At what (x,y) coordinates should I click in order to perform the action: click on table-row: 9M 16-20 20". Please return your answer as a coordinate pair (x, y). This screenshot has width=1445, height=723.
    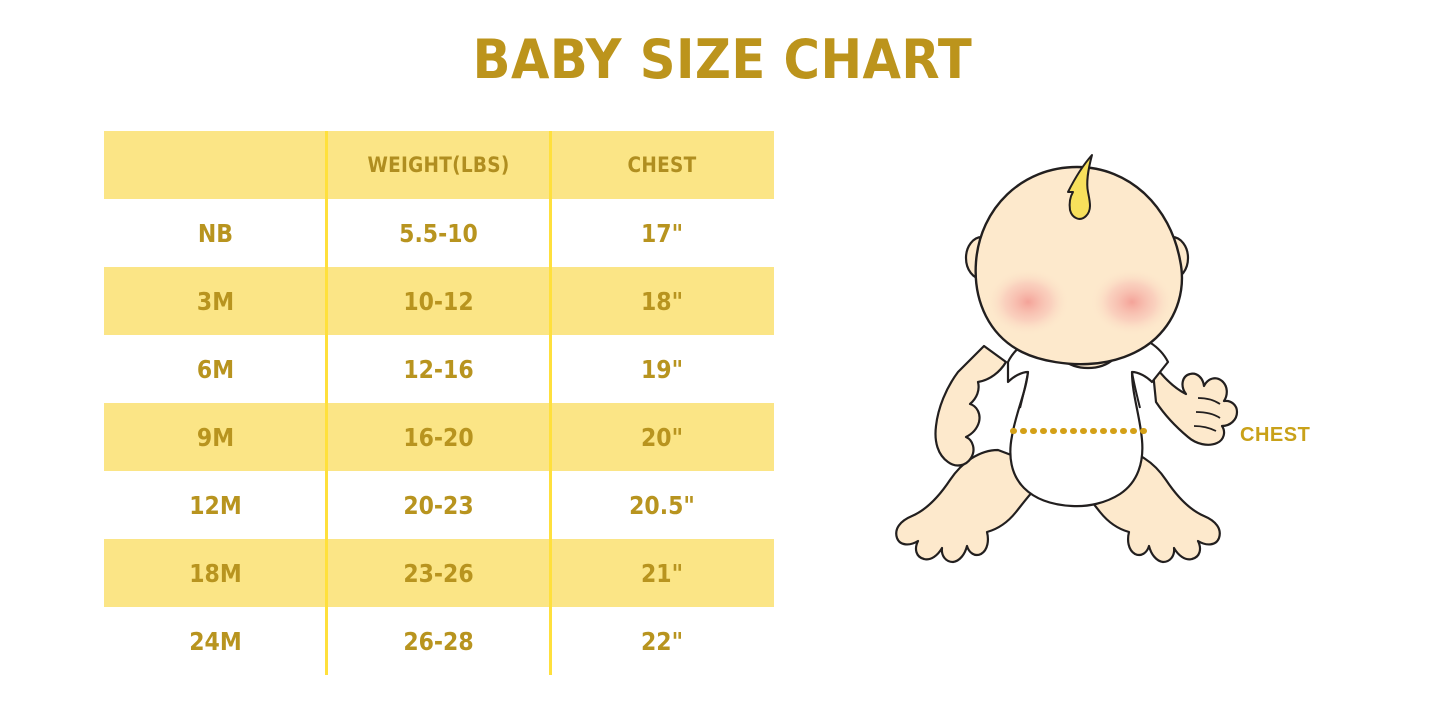
    Looking at the image, I should click on (439, 437).